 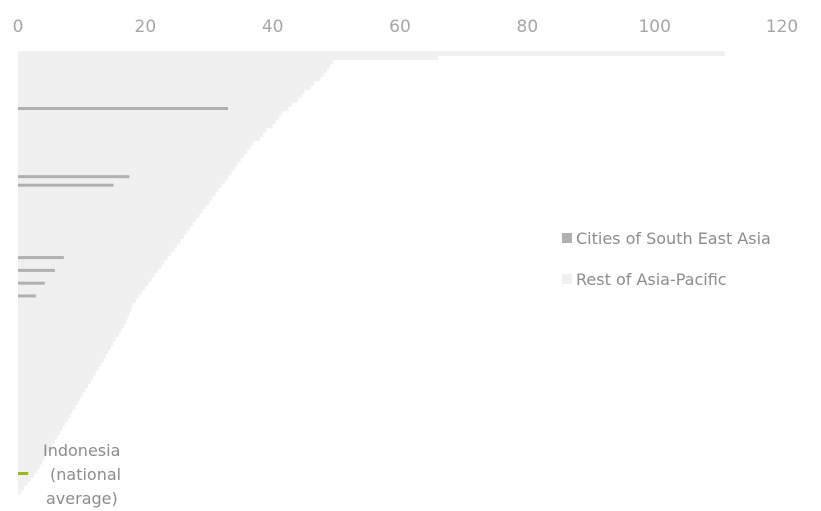 I want to click on bars-cities-south-east-asia, so click(x=123, y=202).